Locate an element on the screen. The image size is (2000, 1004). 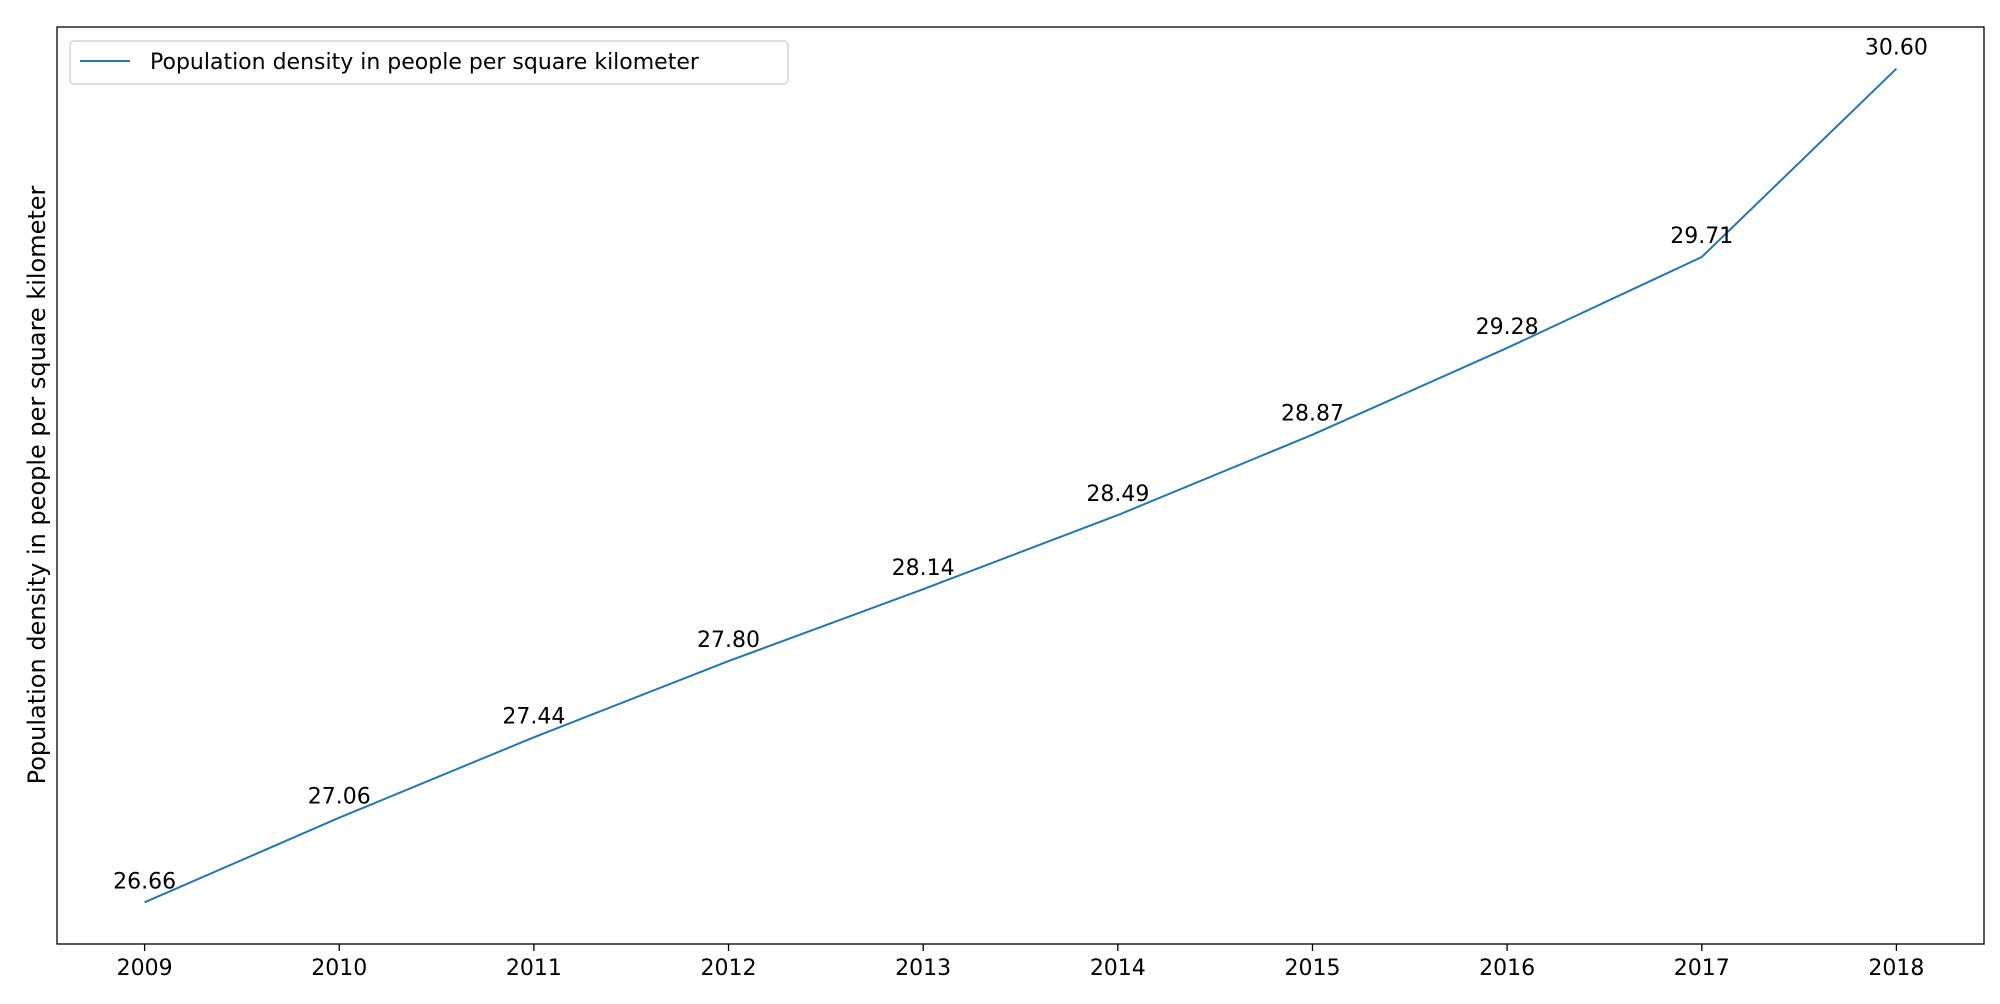
data-label: 27.06 is located at coordinates (339, 797).